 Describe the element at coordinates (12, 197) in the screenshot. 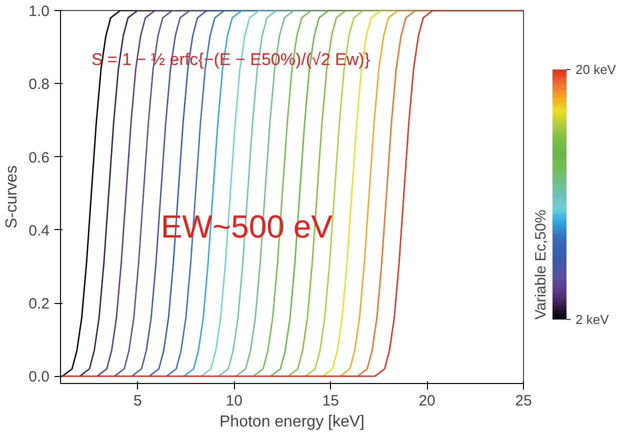

I see `y-axis-title: S-curves` at that location.